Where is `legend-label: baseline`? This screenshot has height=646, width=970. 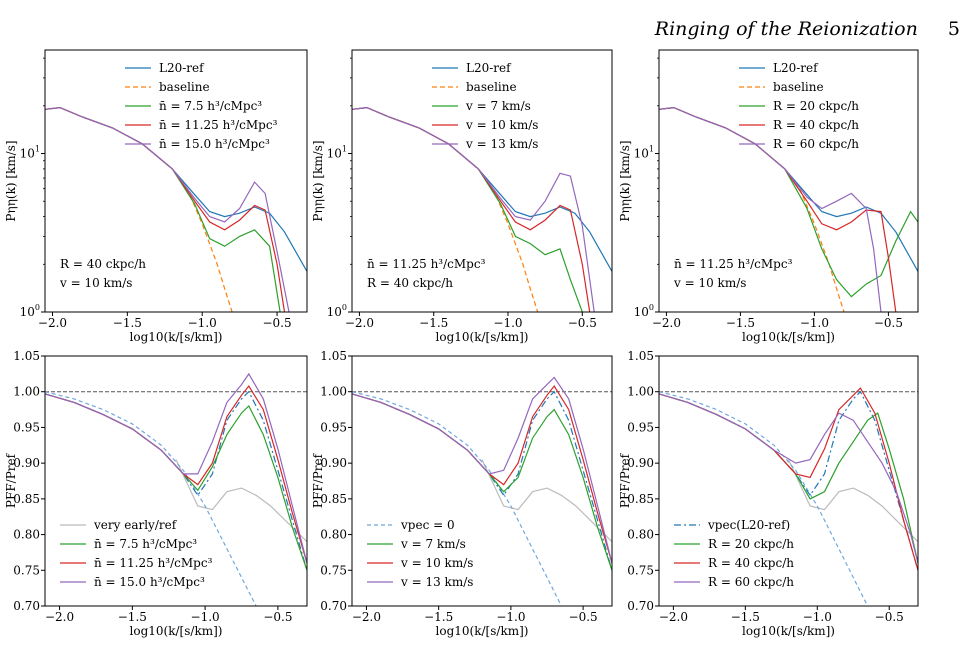 legend-label: baseline is located at coordinates (491, 87).